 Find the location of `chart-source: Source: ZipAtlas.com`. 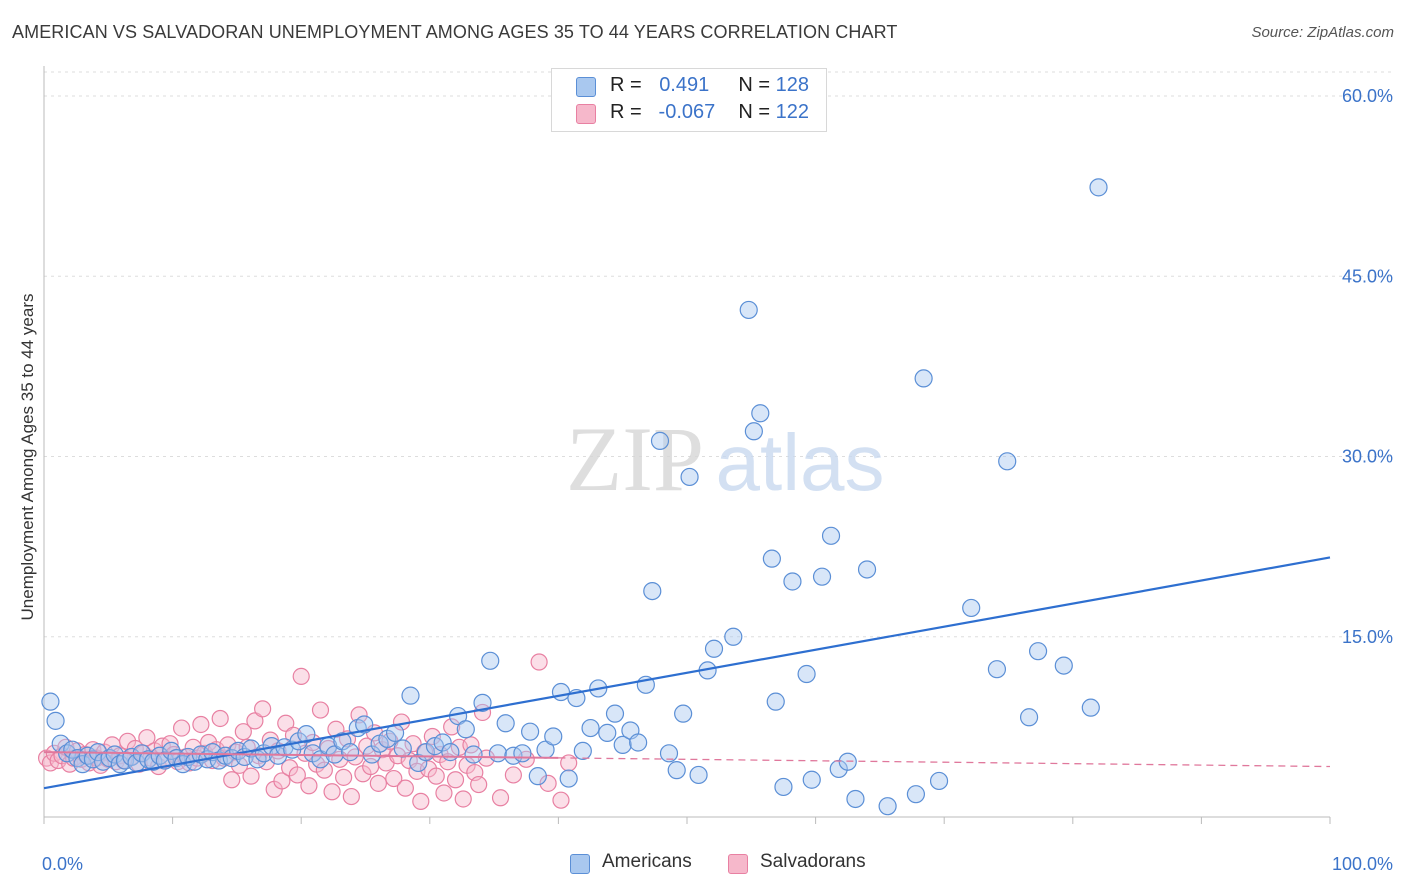

chart-source: Source: ZipAtlas.com is located at coordinates (1322, 32).